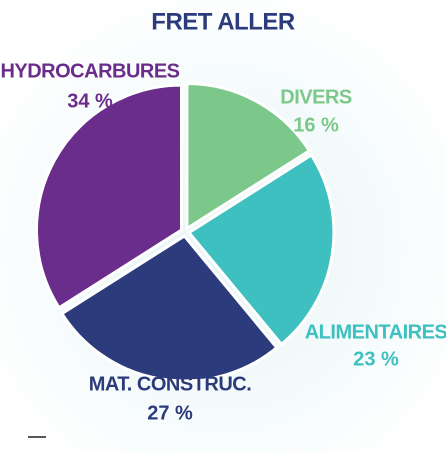 The height and width of the screenshot is (452, 446). I want to click on slice-value-label: 23 %, so click(376, 359).